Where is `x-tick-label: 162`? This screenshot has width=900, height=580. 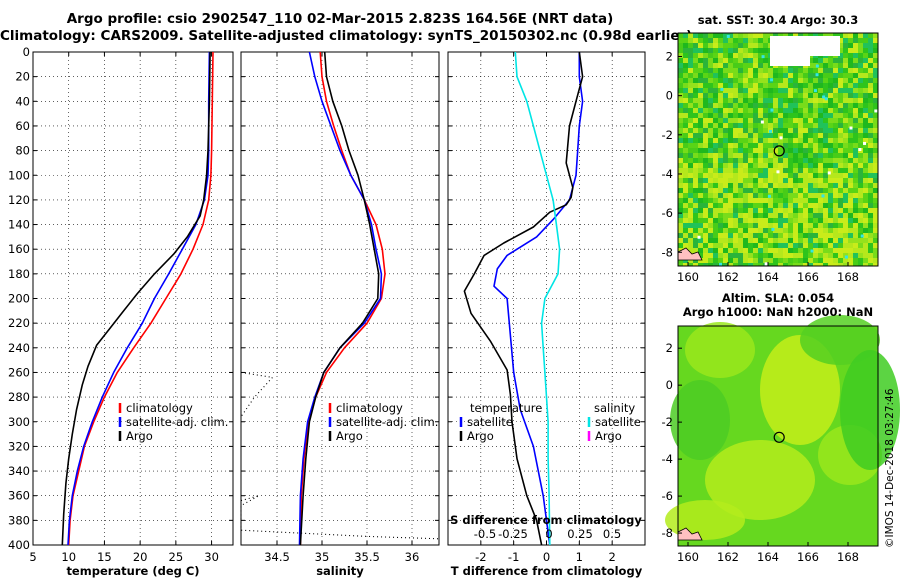
x-tick-label: 162 is located at coordinates (728, 277).